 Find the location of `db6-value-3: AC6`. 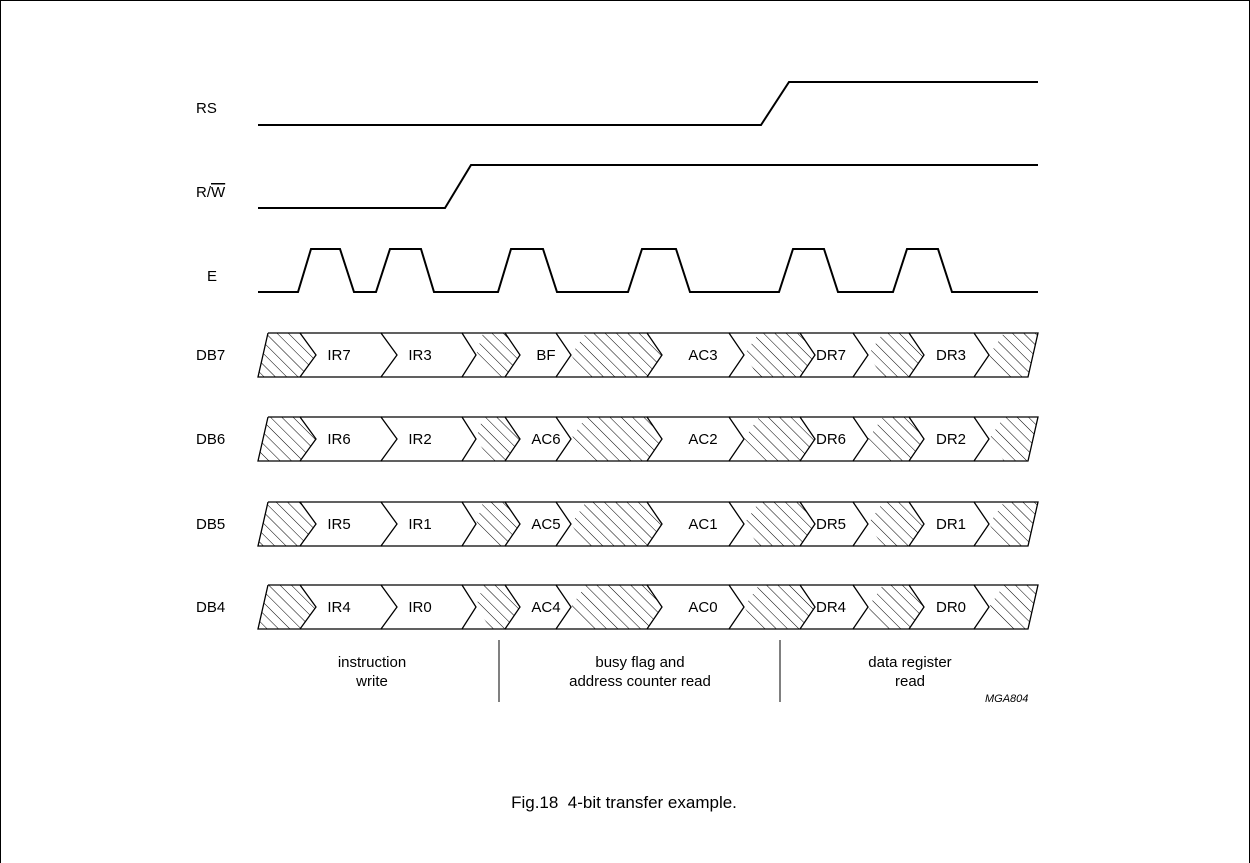

db6-value-3: AC6 is located at coordinates (545, 439).